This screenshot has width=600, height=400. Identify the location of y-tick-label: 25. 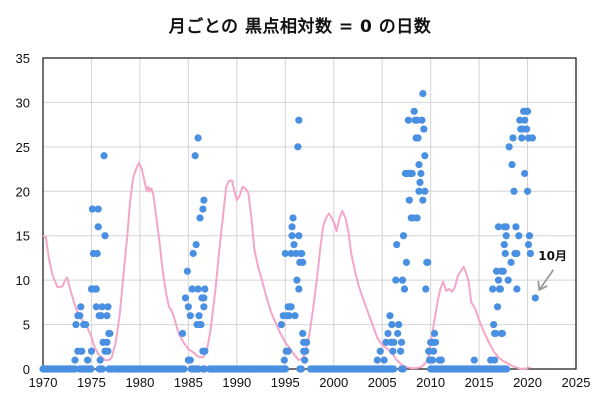
(23, 147).